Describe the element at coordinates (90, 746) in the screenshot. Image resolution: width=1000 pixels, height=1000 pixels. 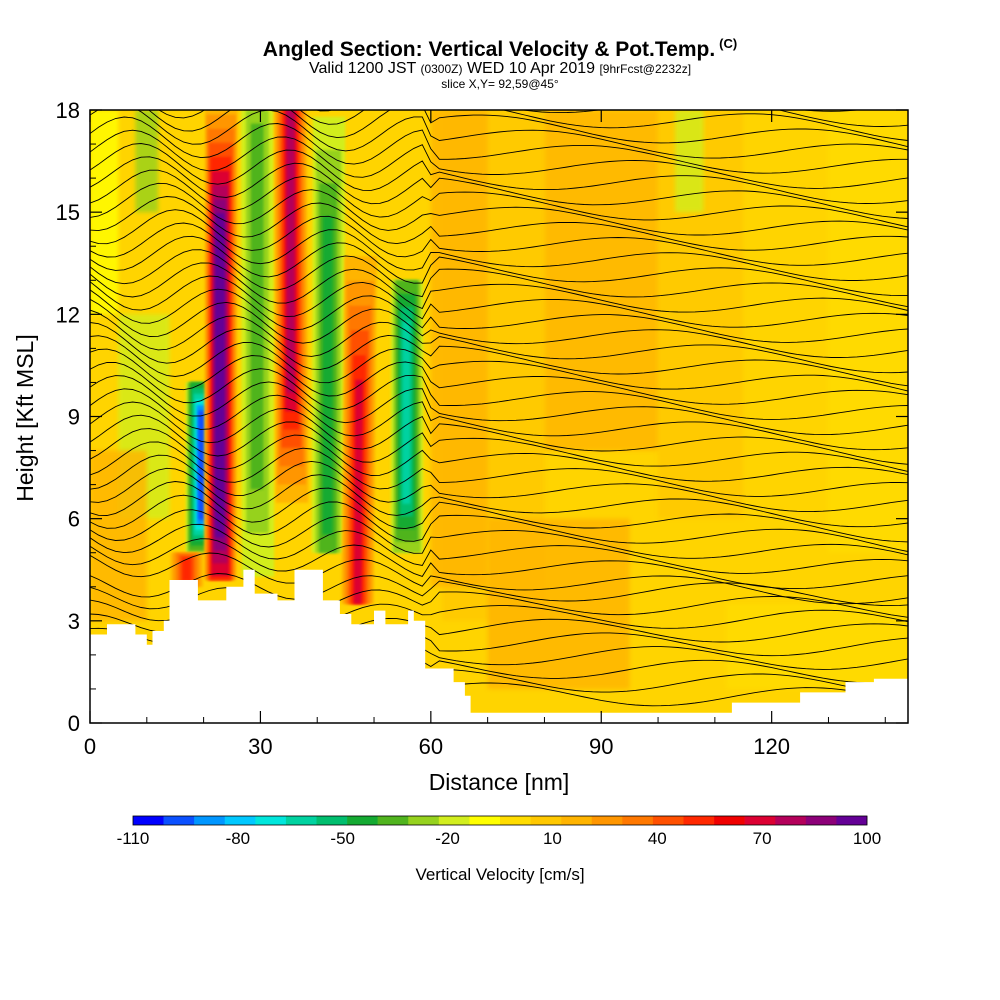
I see `x-tick-label: 0` at that location.